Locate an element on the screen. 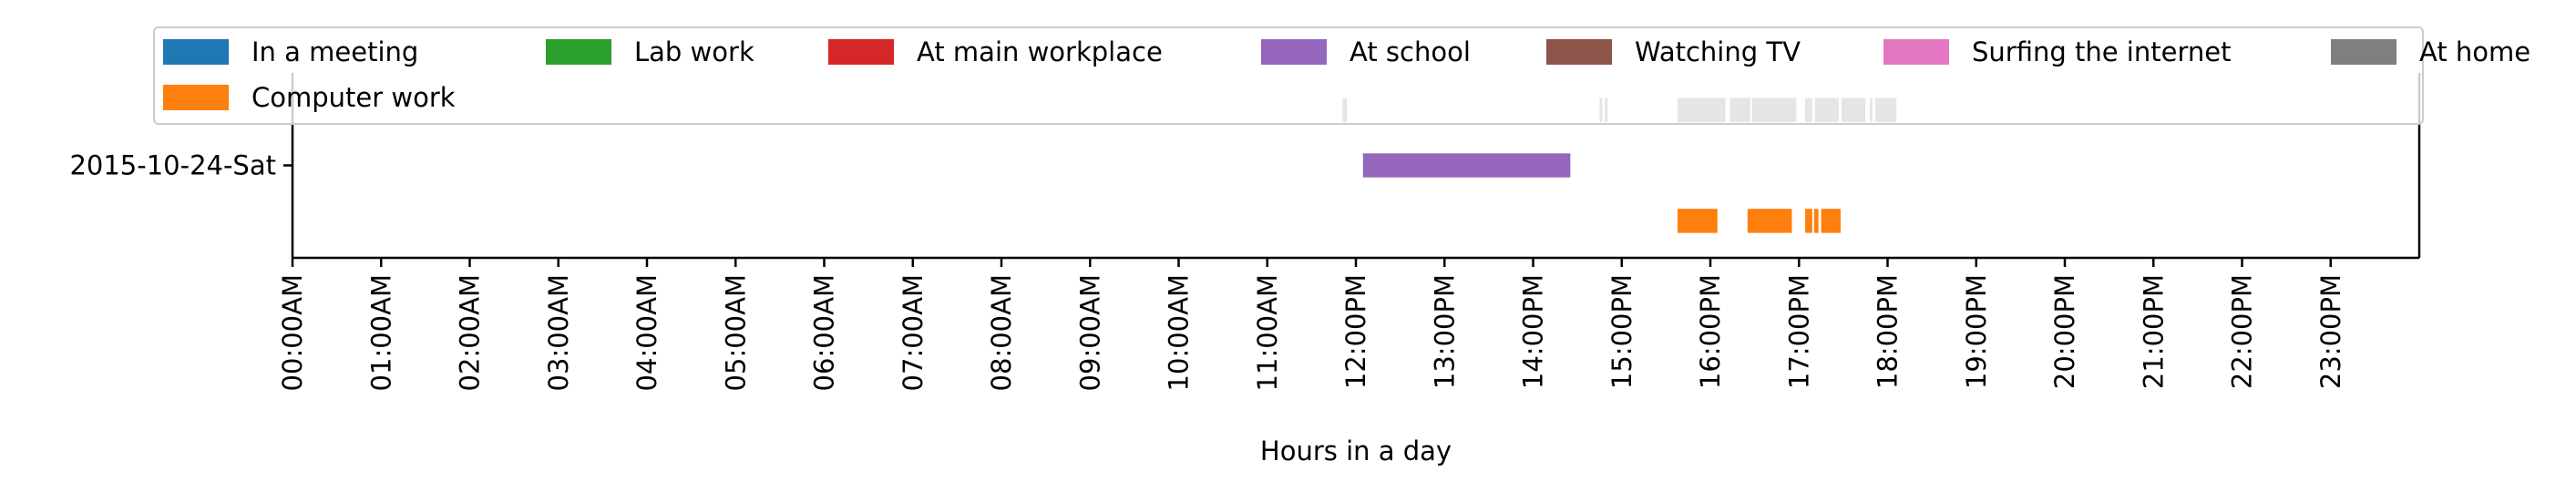 The height and width of the screenshot is (492, 2576). x-tick-label: 19:00PM is located at coordinates (1976, 331).